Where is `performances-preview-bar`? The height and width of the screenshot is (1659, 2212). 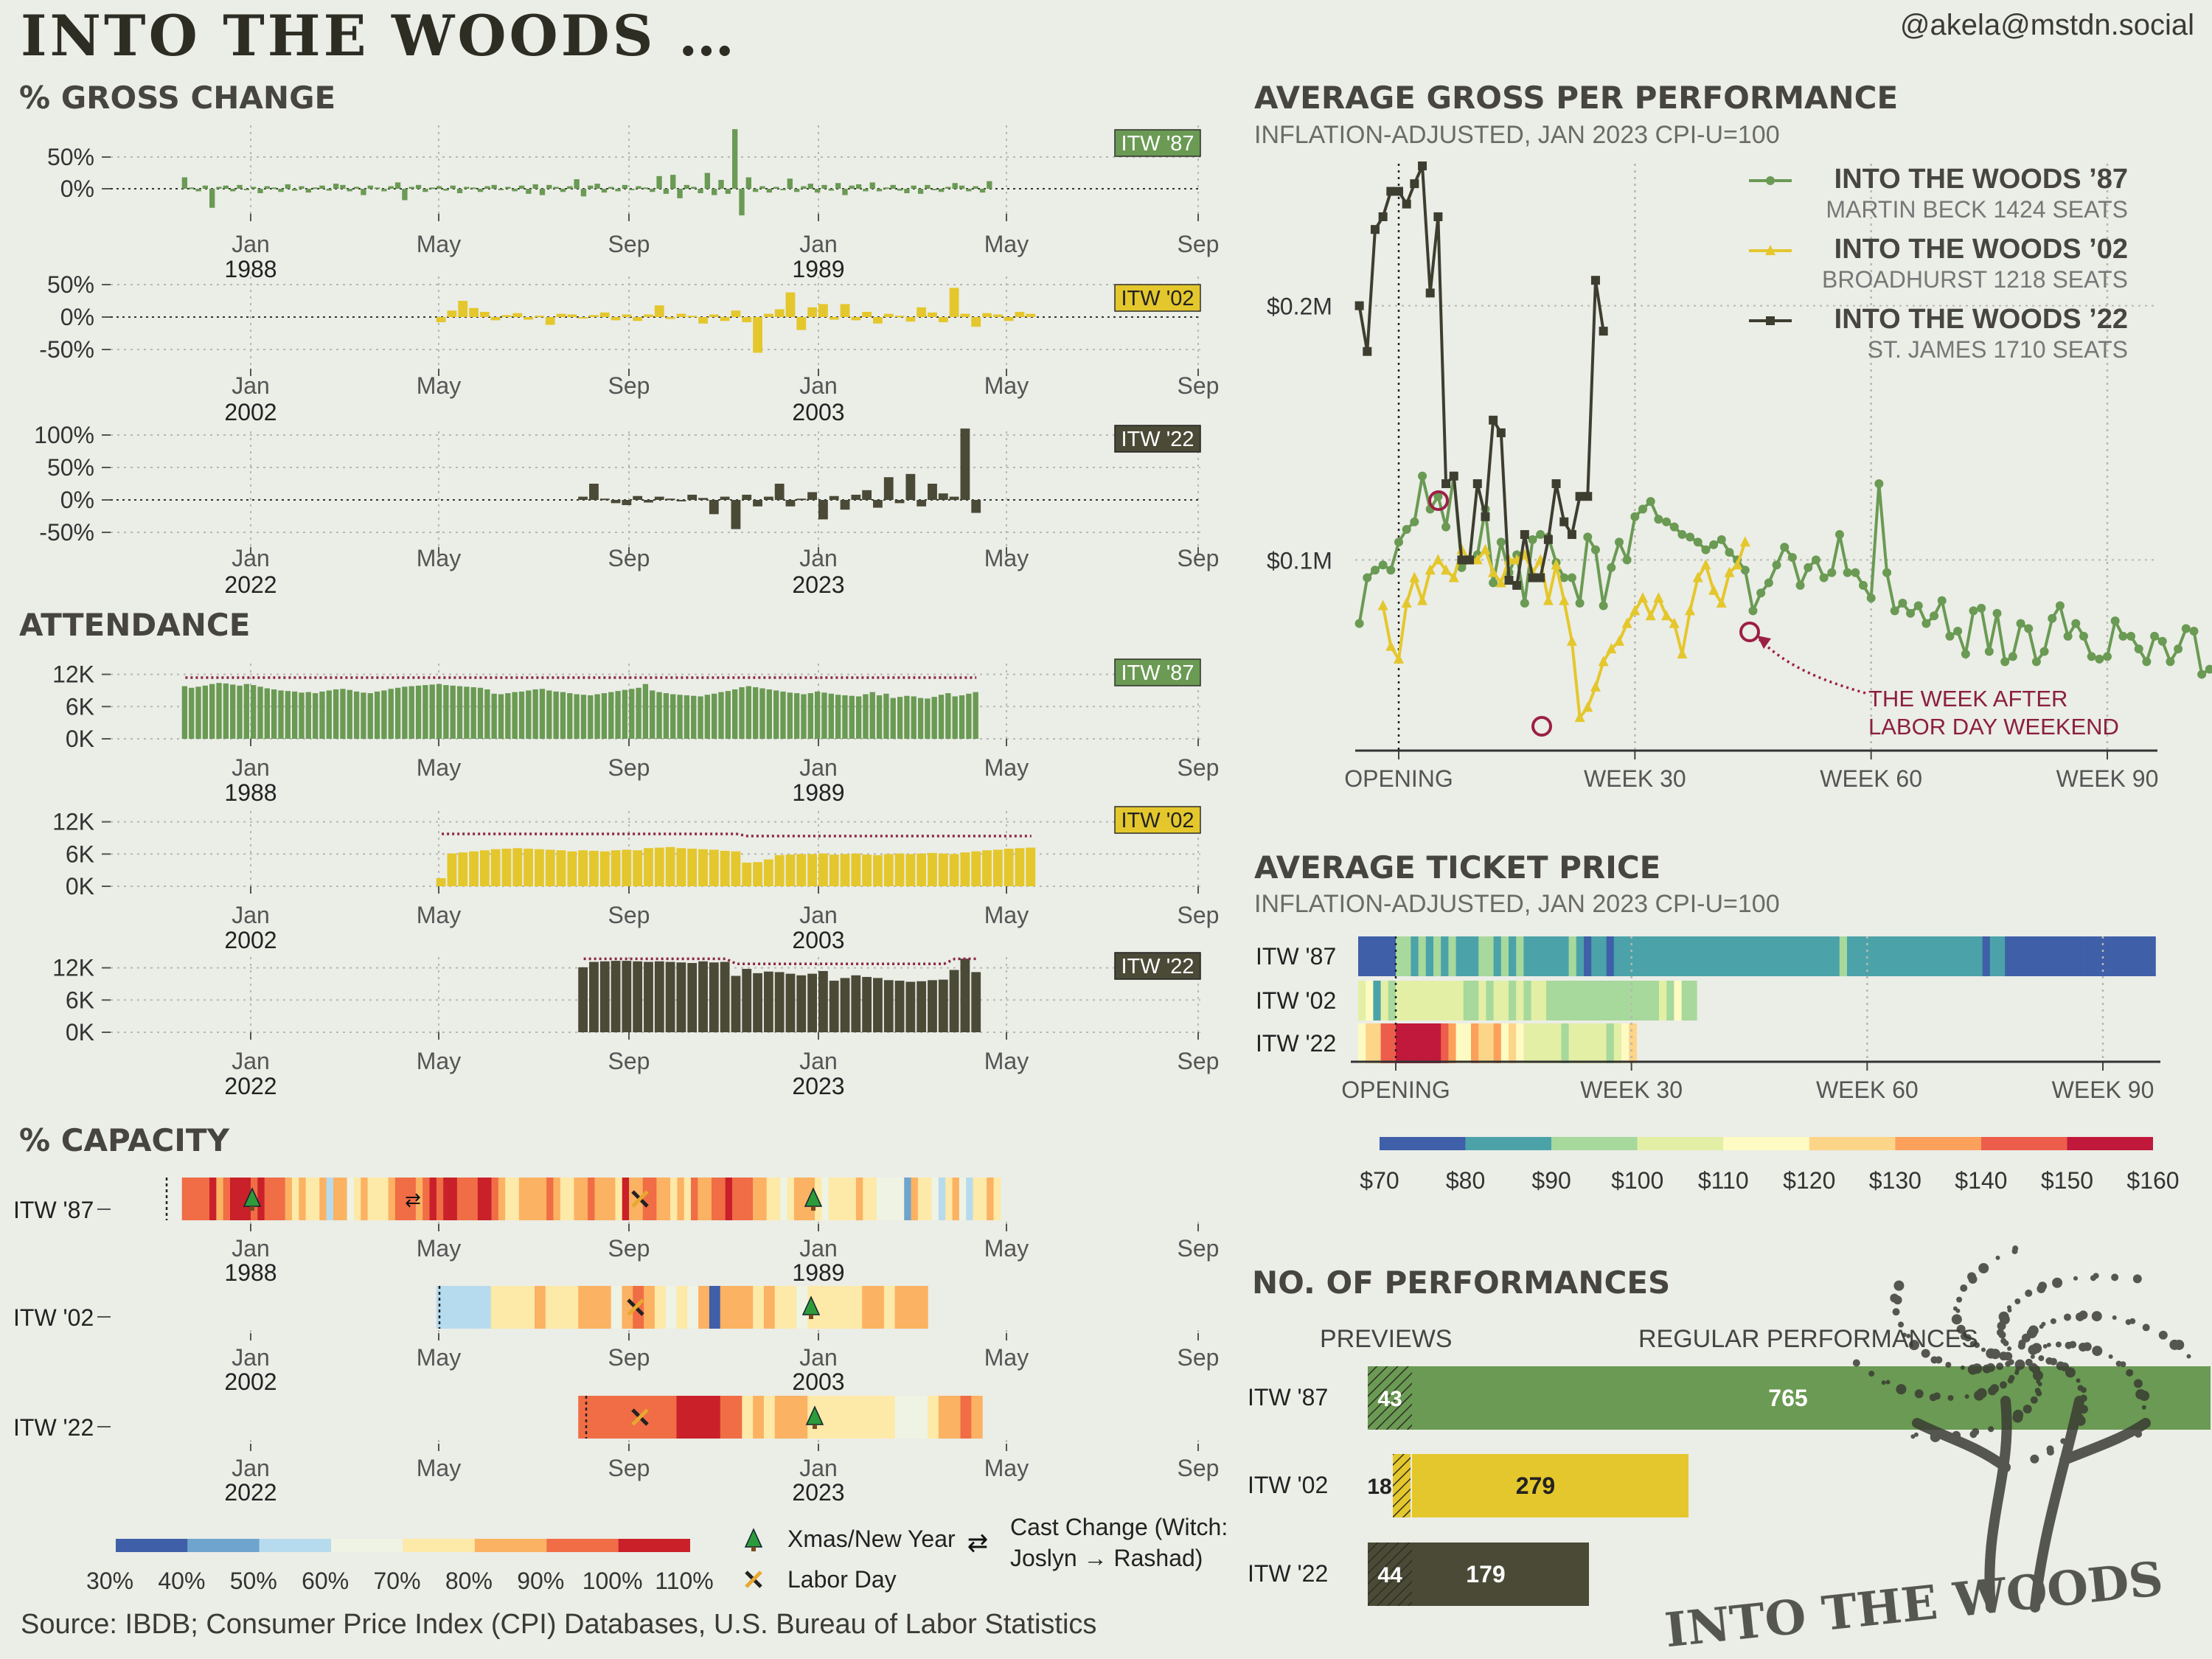
performances-preview-bar is located at coordinates (1390, 1574).